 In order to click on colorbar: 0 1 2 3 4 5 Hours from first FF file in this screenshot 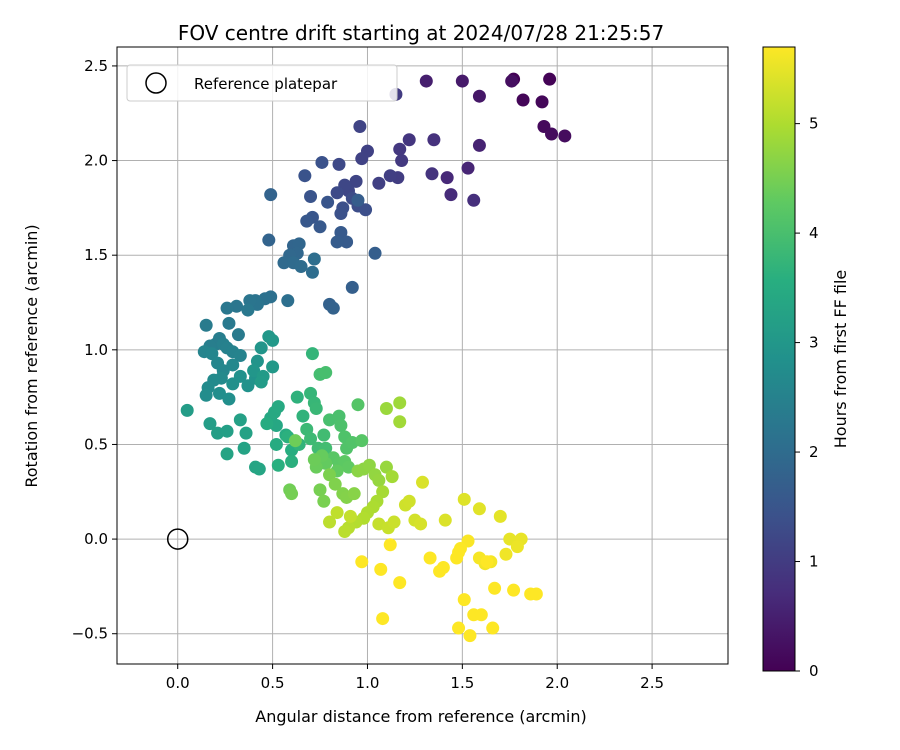, I will do `click(806, 363)`.